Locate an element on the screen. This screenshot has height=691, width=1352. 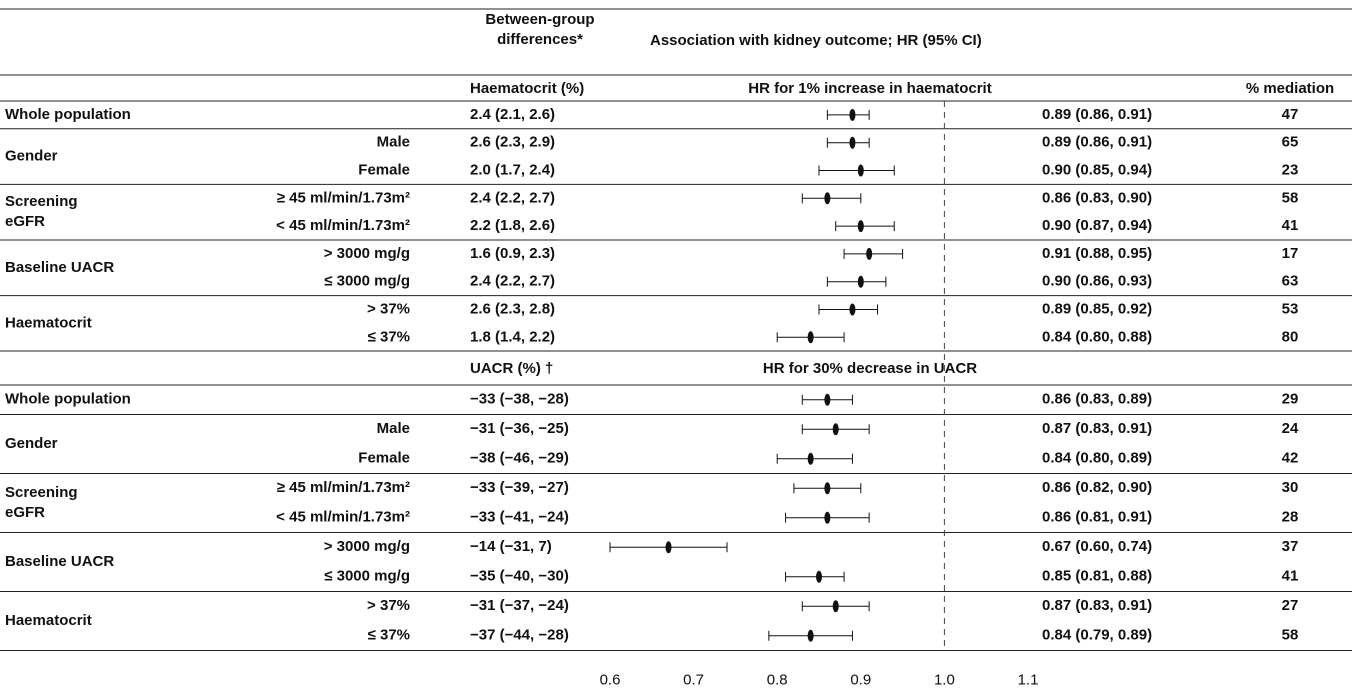
mediation: 63 is located at coordinates (1290, 281).